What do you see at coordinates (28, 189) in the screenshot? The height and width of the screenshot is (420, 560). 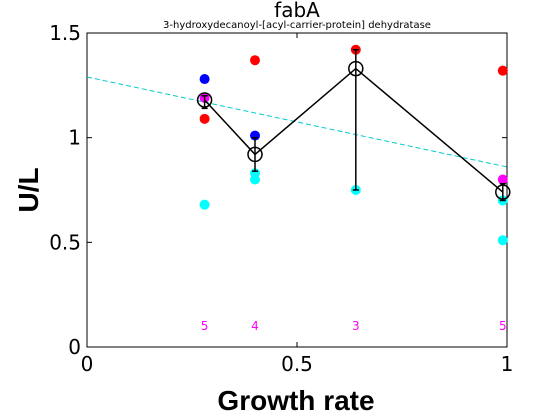 I see `y-axis-label: U/L` at bounding box center [28, 189].